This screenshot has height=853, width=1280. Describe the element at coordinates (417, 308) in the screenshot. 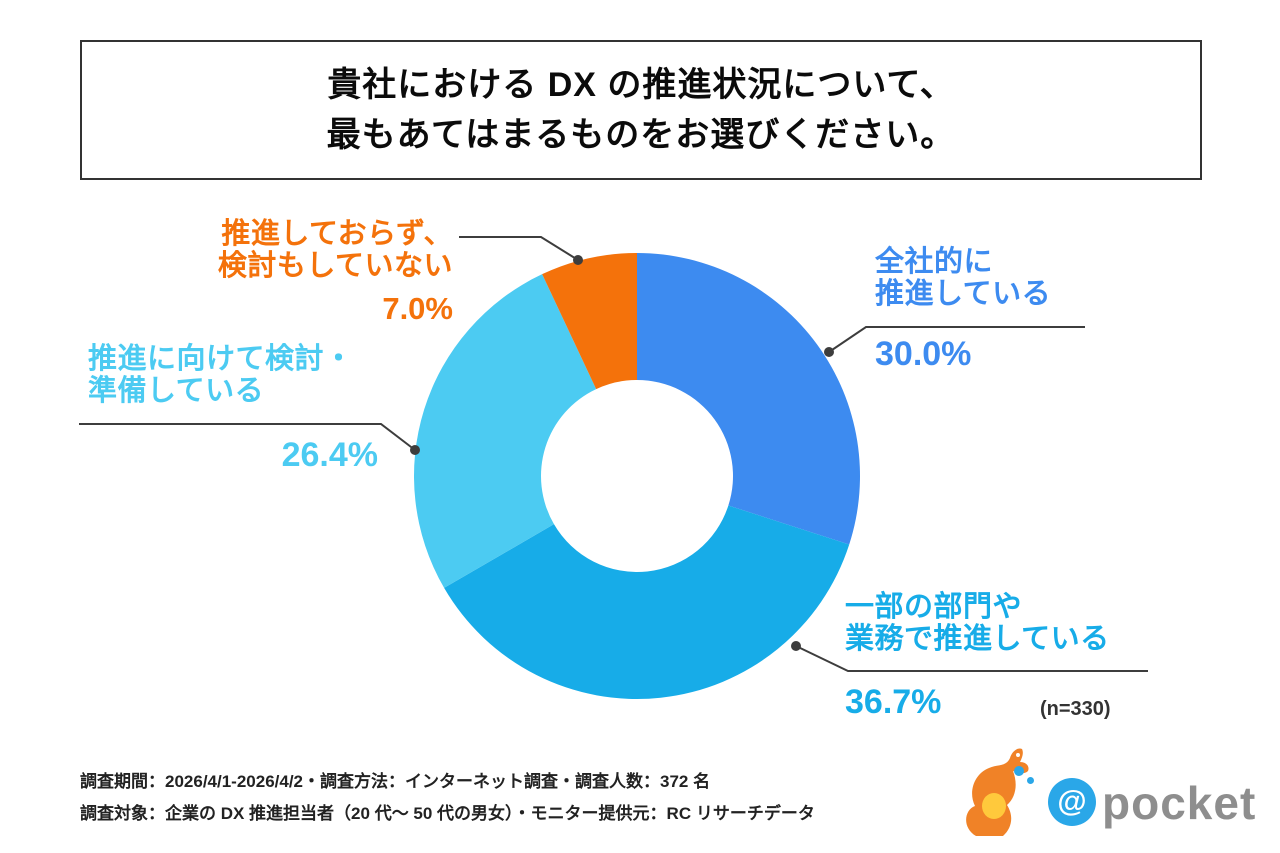

I see `segment-percentage: 7.0%` at that location.